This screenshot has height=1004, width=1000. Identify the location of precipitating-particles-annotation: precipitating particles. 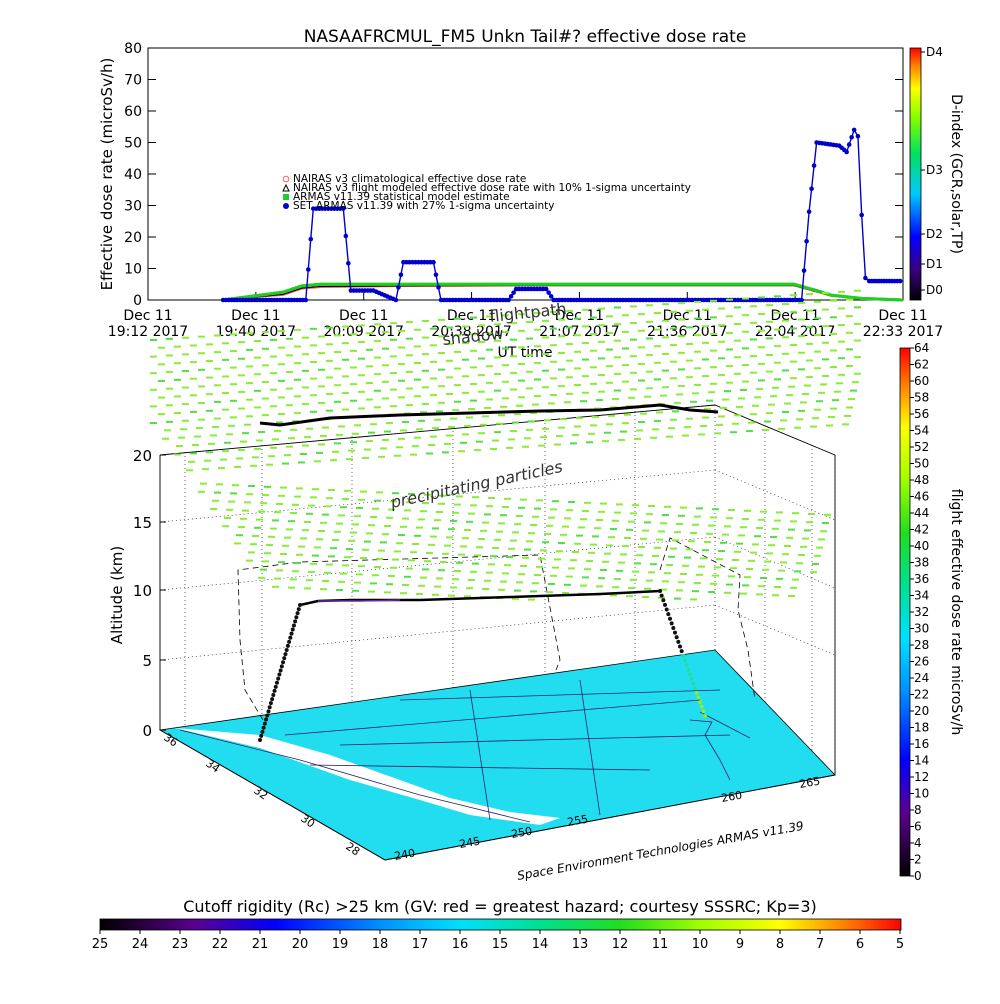
(476, 484).